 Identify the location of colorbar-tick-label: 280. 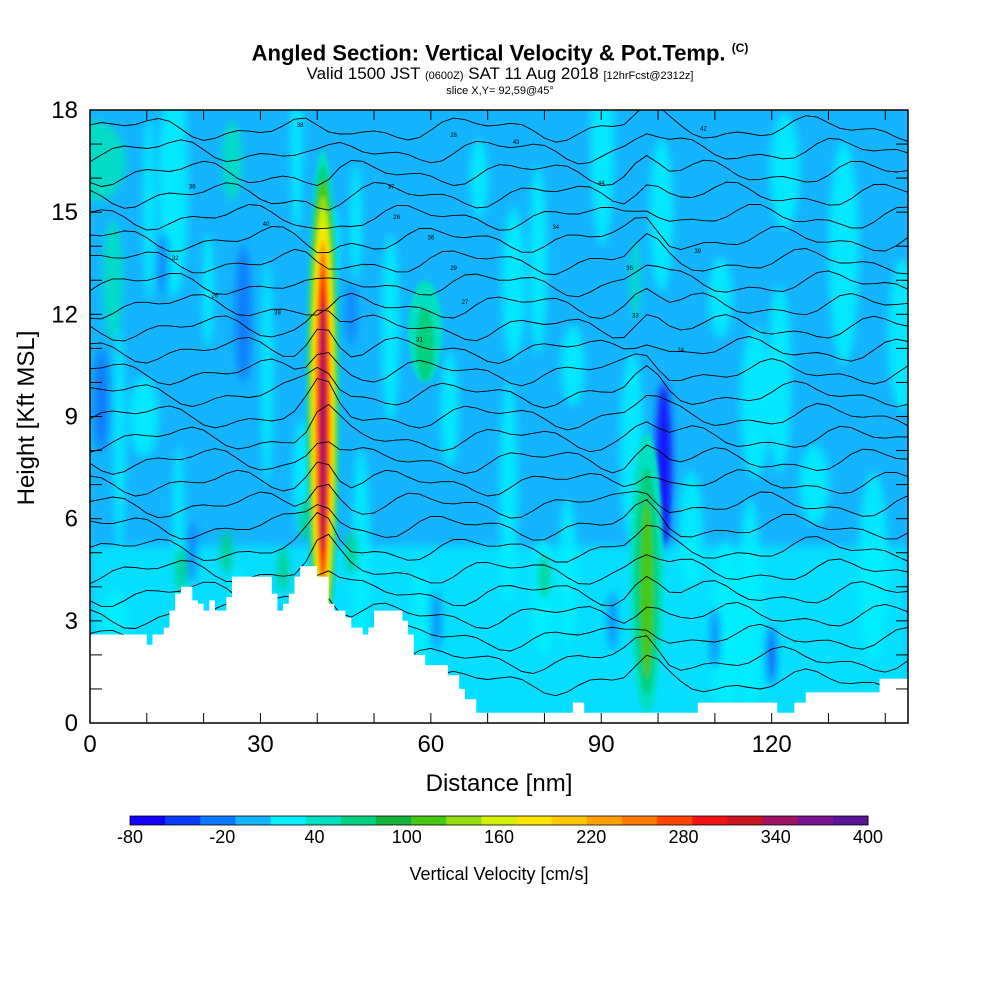
(683, 837).